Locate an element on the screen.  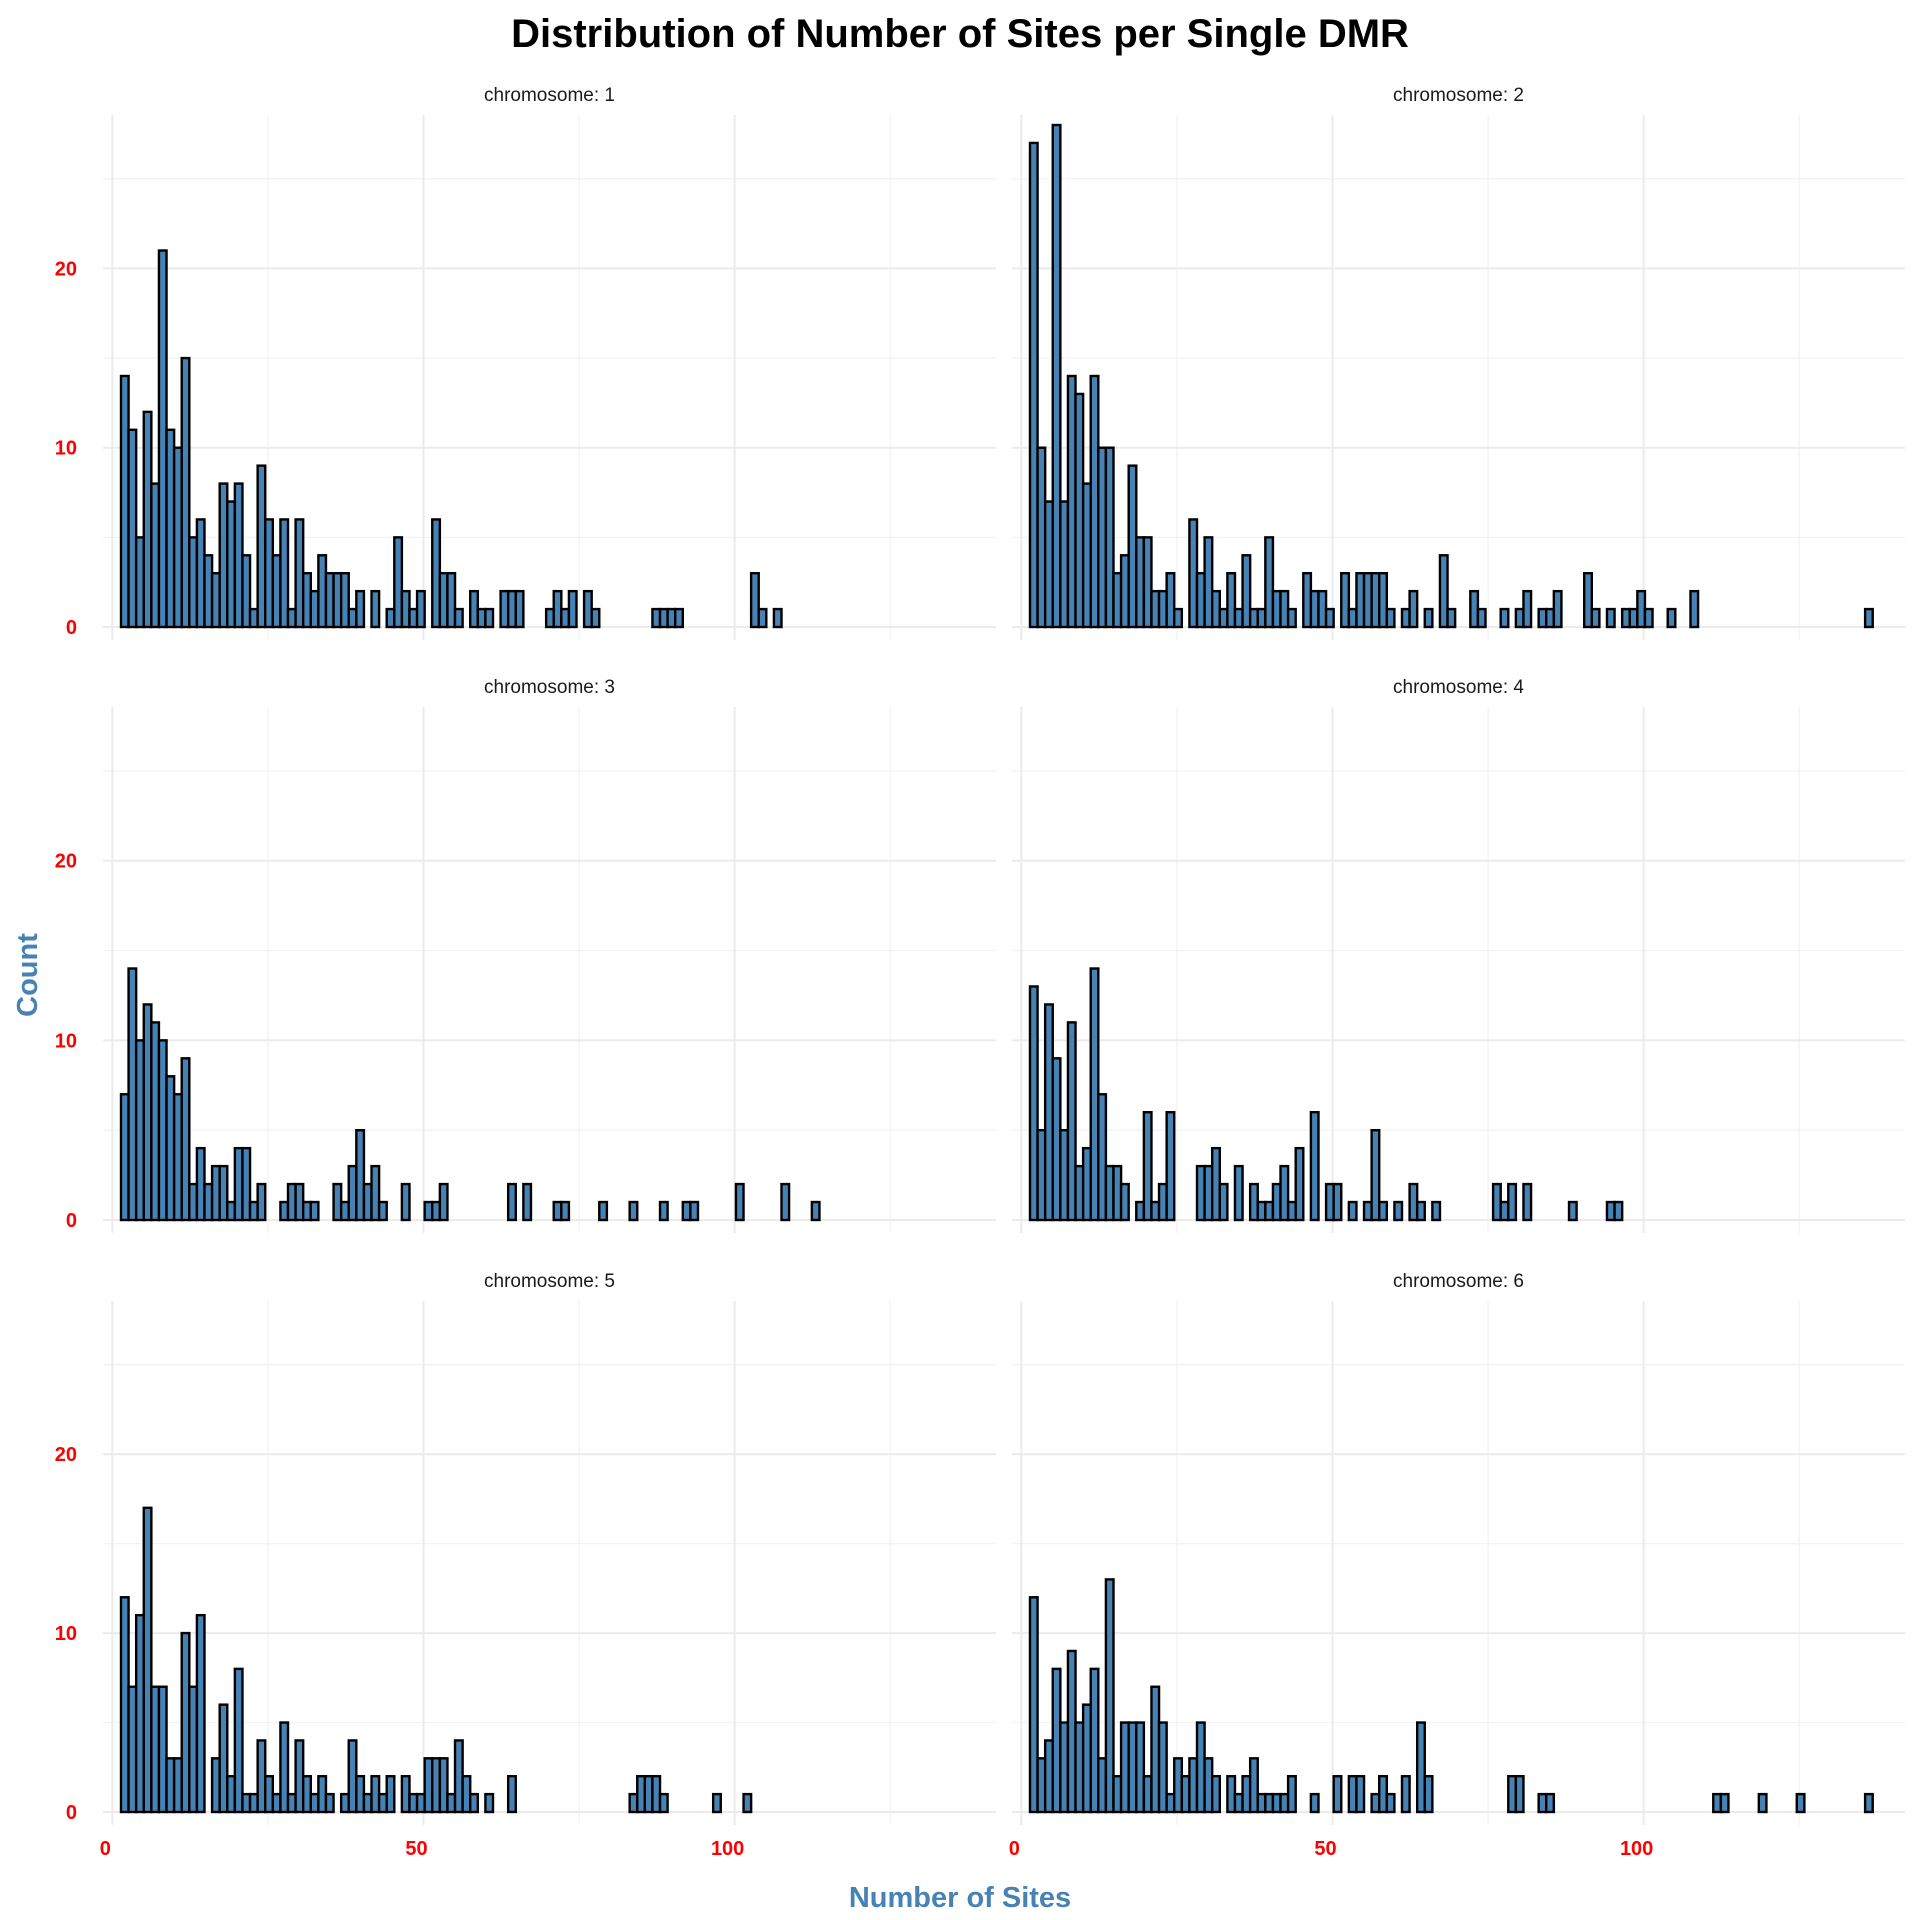
facet-strip-label: chromosome: 6 is located at coordinates (1458, 1281).